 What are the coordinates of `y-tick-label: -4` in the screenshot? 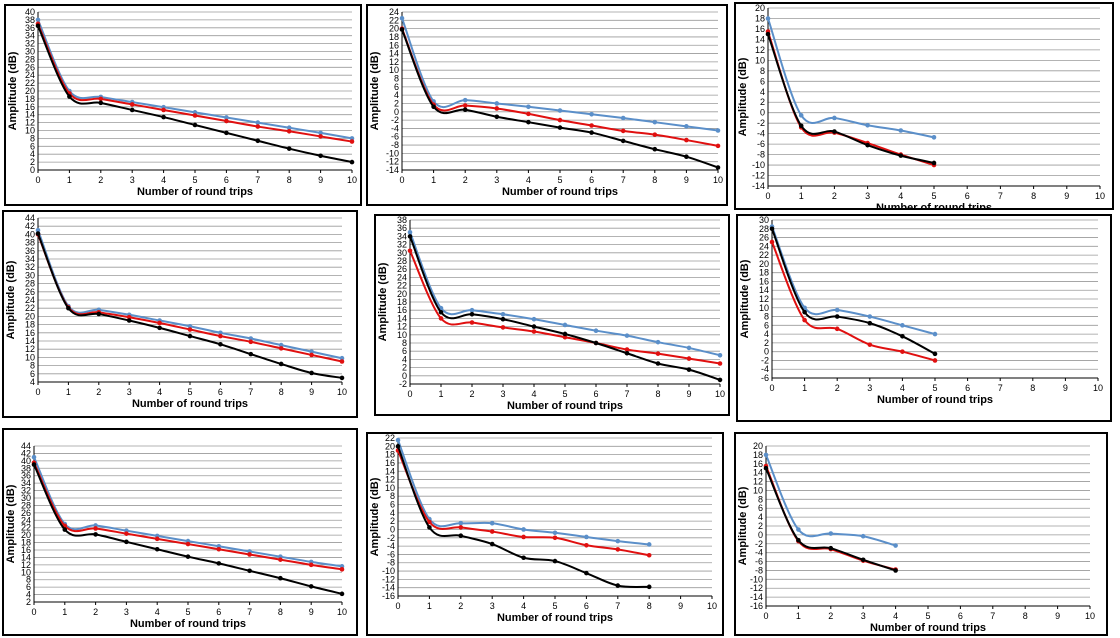 It's located at (759, 553).